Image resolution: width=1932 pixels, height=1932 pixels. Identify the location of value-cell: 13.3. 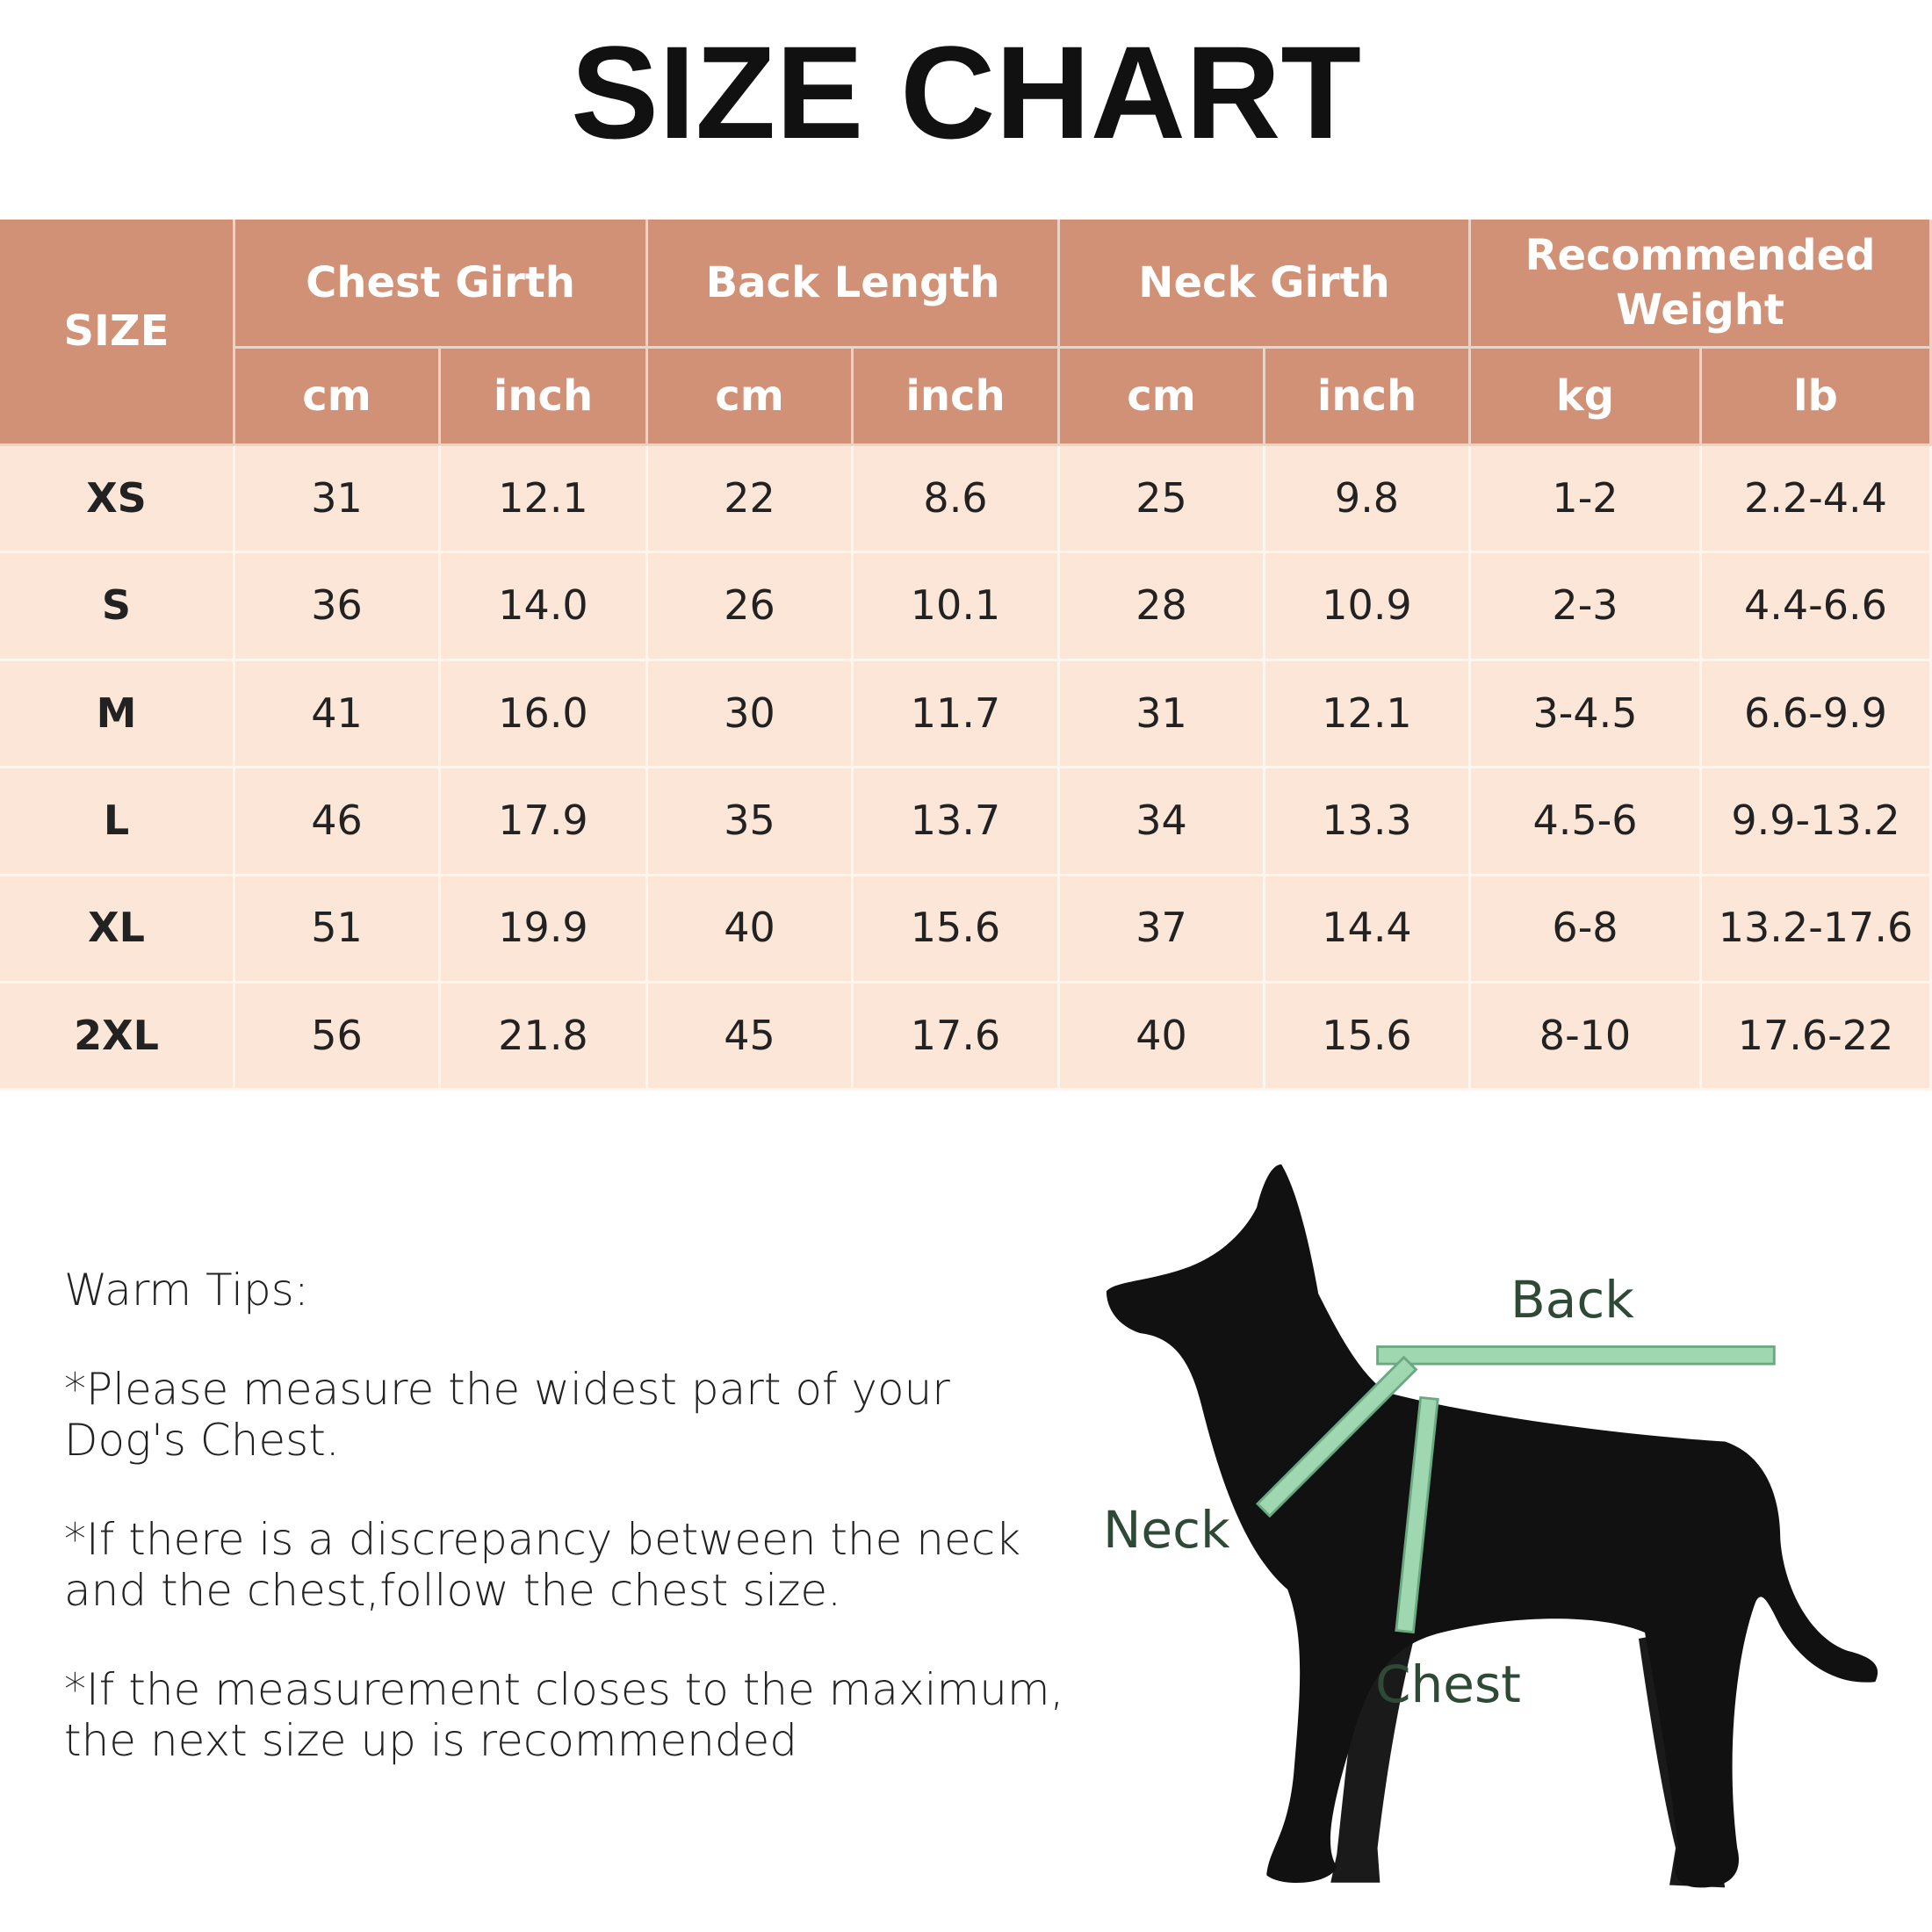
(1368, 822).